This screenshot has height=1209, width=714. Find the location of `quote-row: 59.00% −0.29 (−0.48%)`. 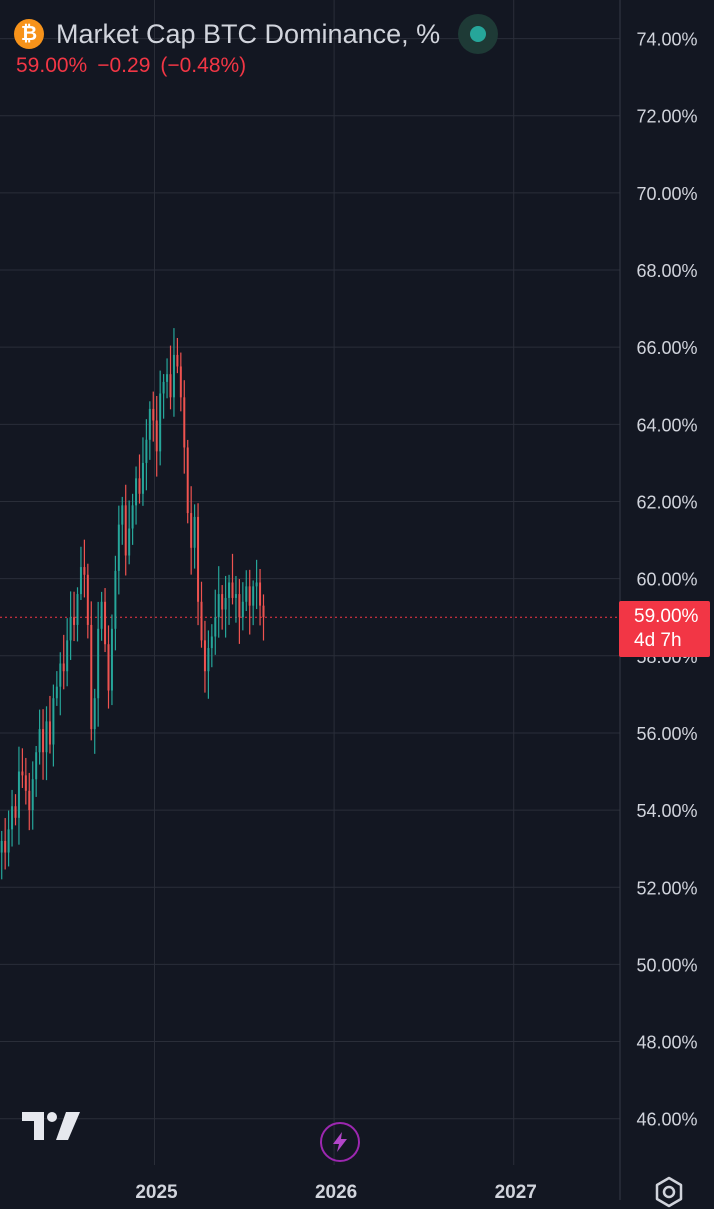

quote-row: 59.00% −0.29 (−0.48%) is located at coordinates (315, 66).